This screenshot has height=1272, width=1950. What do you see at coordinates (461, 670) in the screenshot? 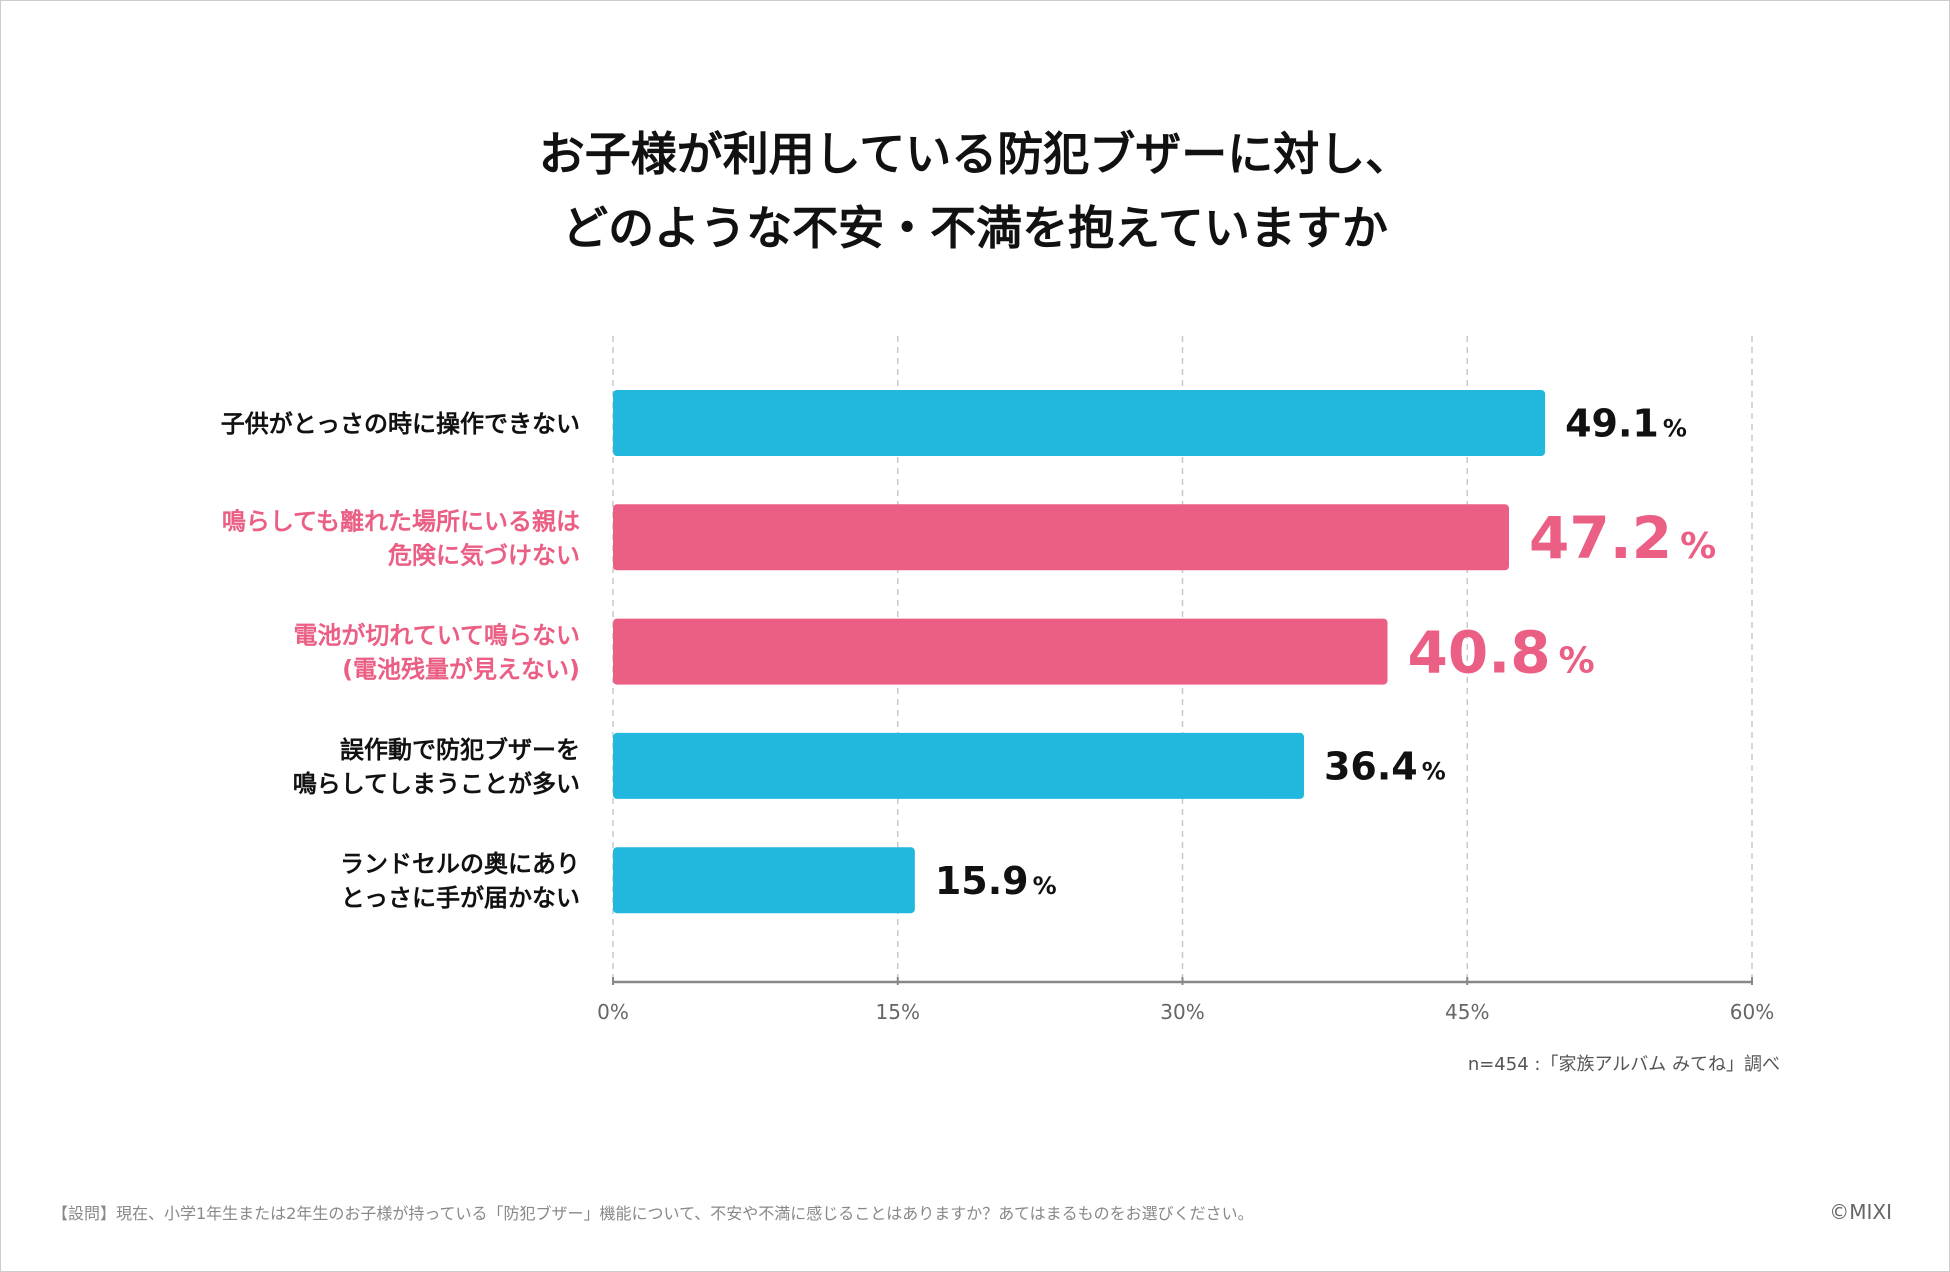
I see `category-label: (電池残量が見えない)` at bounding box center [461, 670].